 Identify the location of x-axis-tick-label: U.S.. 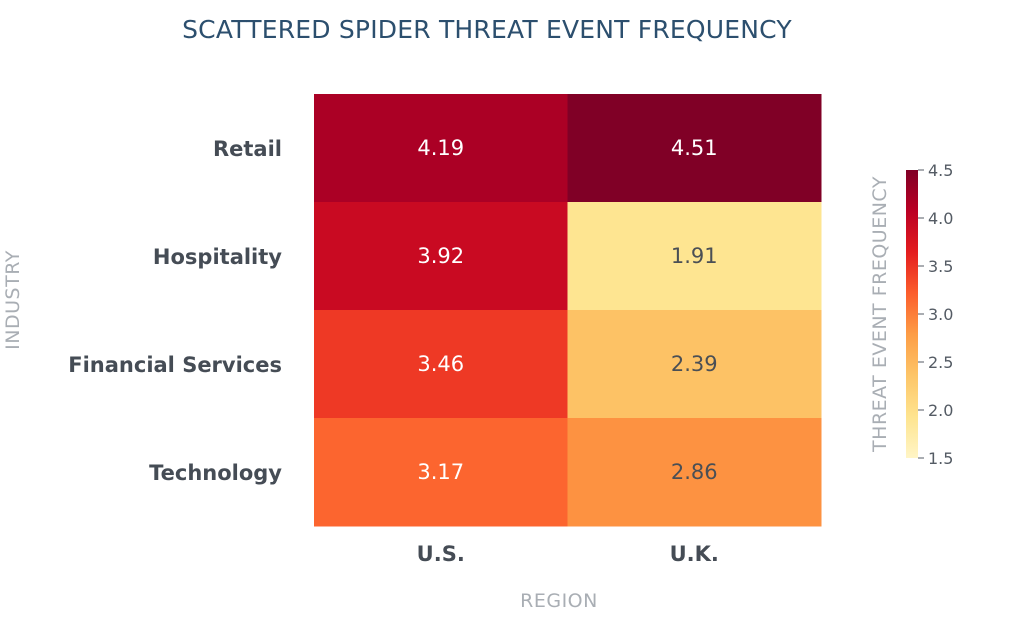
(441, 554).